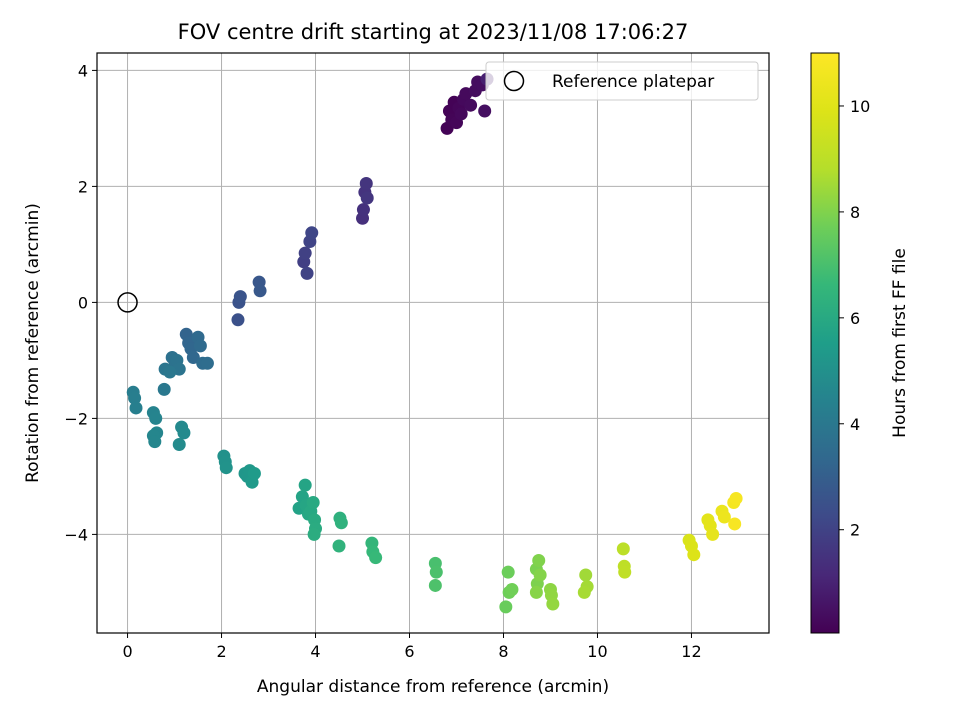 This screenshot has width=960, height=720. I want to click on reference-platepar-marker, so click(127, 302).